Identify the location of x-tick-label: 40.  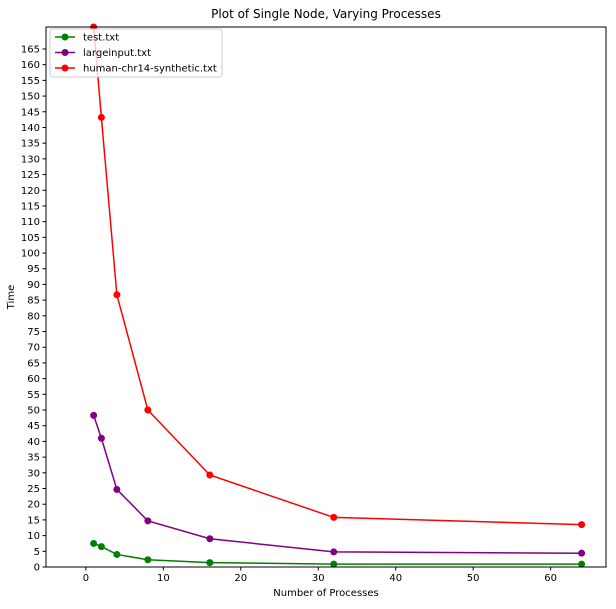
(395, 578).